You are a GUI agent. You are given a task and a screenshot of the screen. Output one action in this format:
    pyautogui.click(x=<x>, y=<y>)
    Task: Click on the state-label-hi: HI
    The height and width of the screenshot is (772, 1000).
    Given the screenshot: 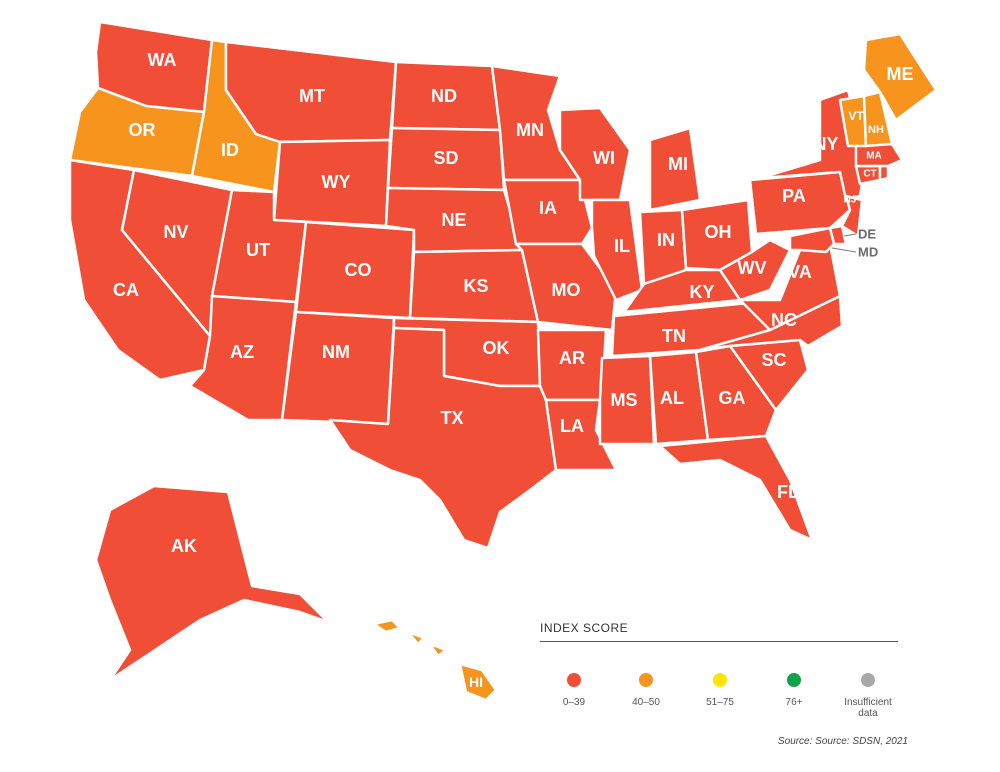 What is the action you would take?
    pyautogui.click(x=476, y=682)
    